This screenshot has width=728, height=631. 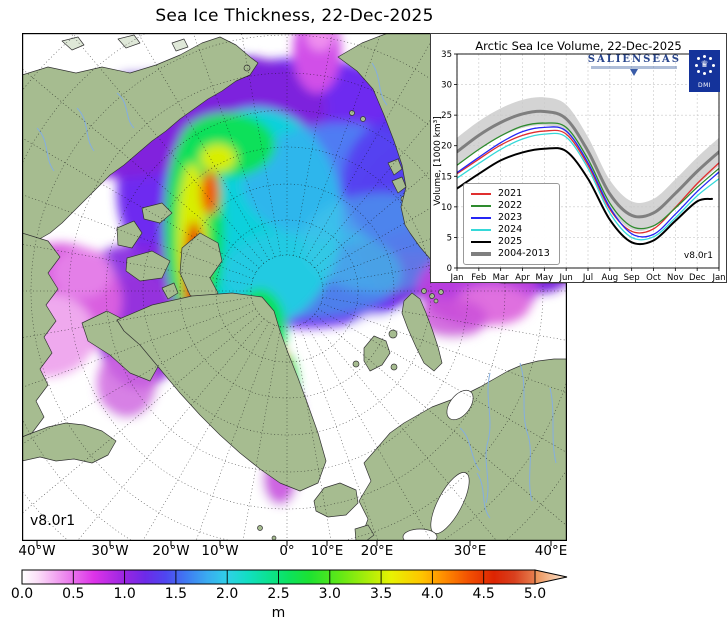 I want to click on svg-text: Oct, so click(x=653, y=277).